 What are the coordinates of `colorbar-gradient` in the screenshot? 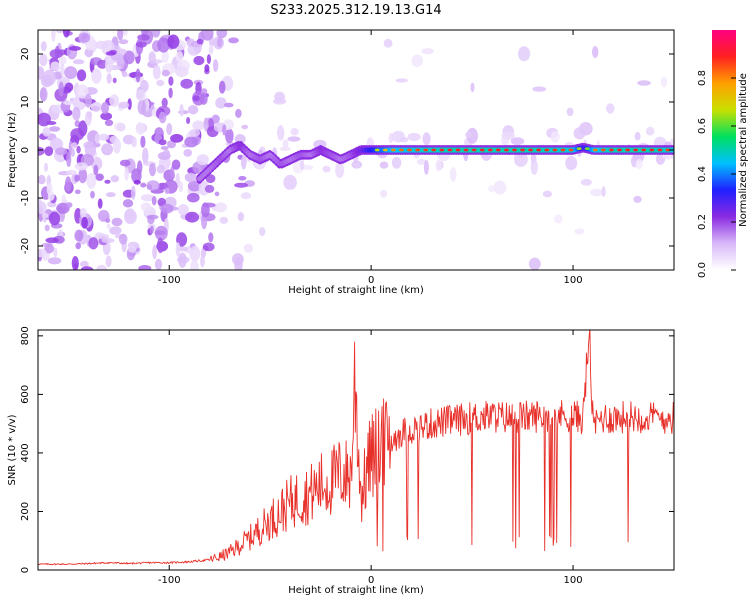 It's located at (724, 150).